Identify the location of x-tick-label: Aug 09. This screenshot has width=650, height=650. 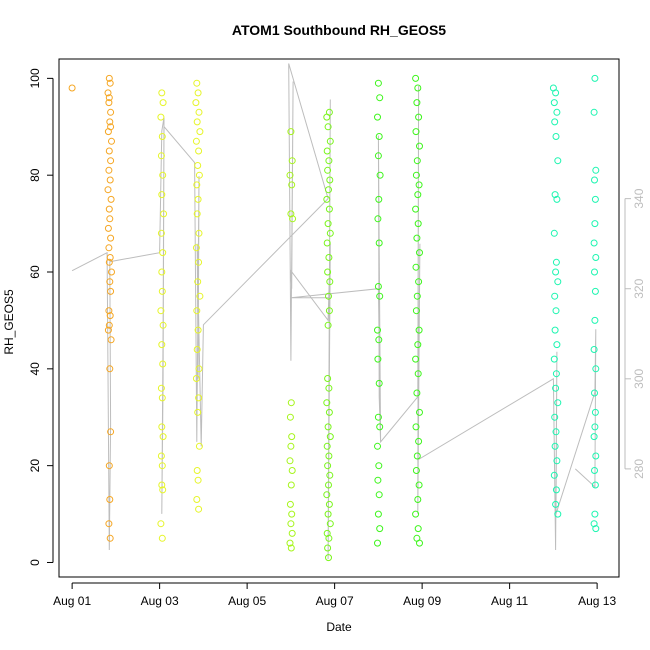
(422, 601).